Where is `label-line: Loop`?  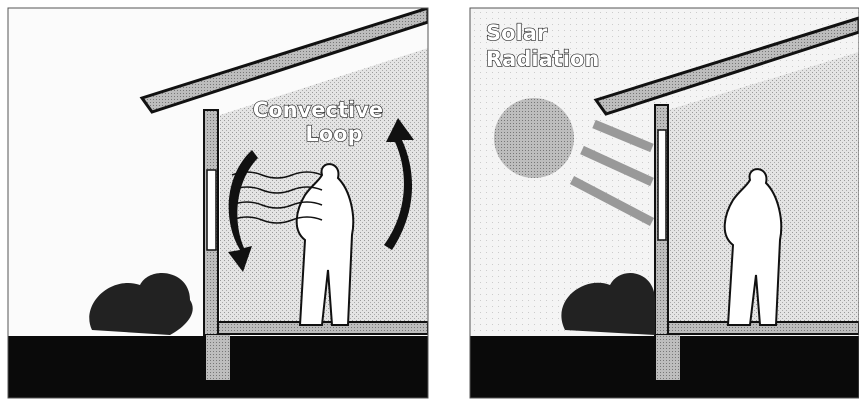 label-line: Loop is located at coordinates (333, 134).